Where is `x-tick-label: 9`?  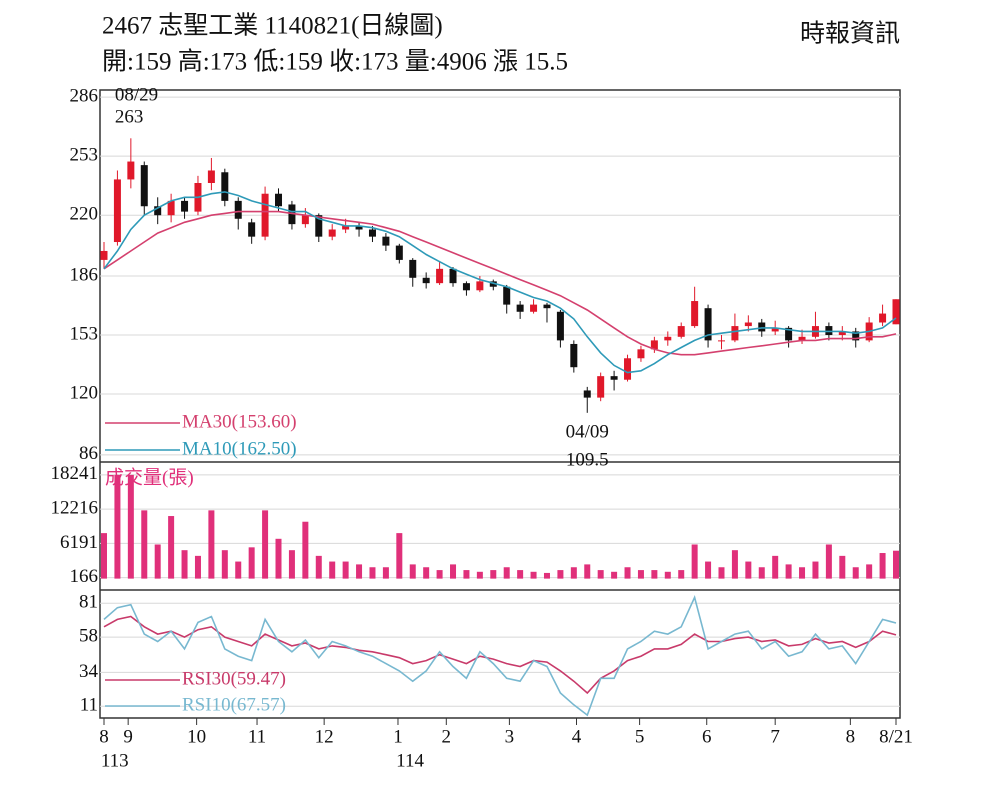 x-tick-label: 9 is located at coordinates (128, 736).